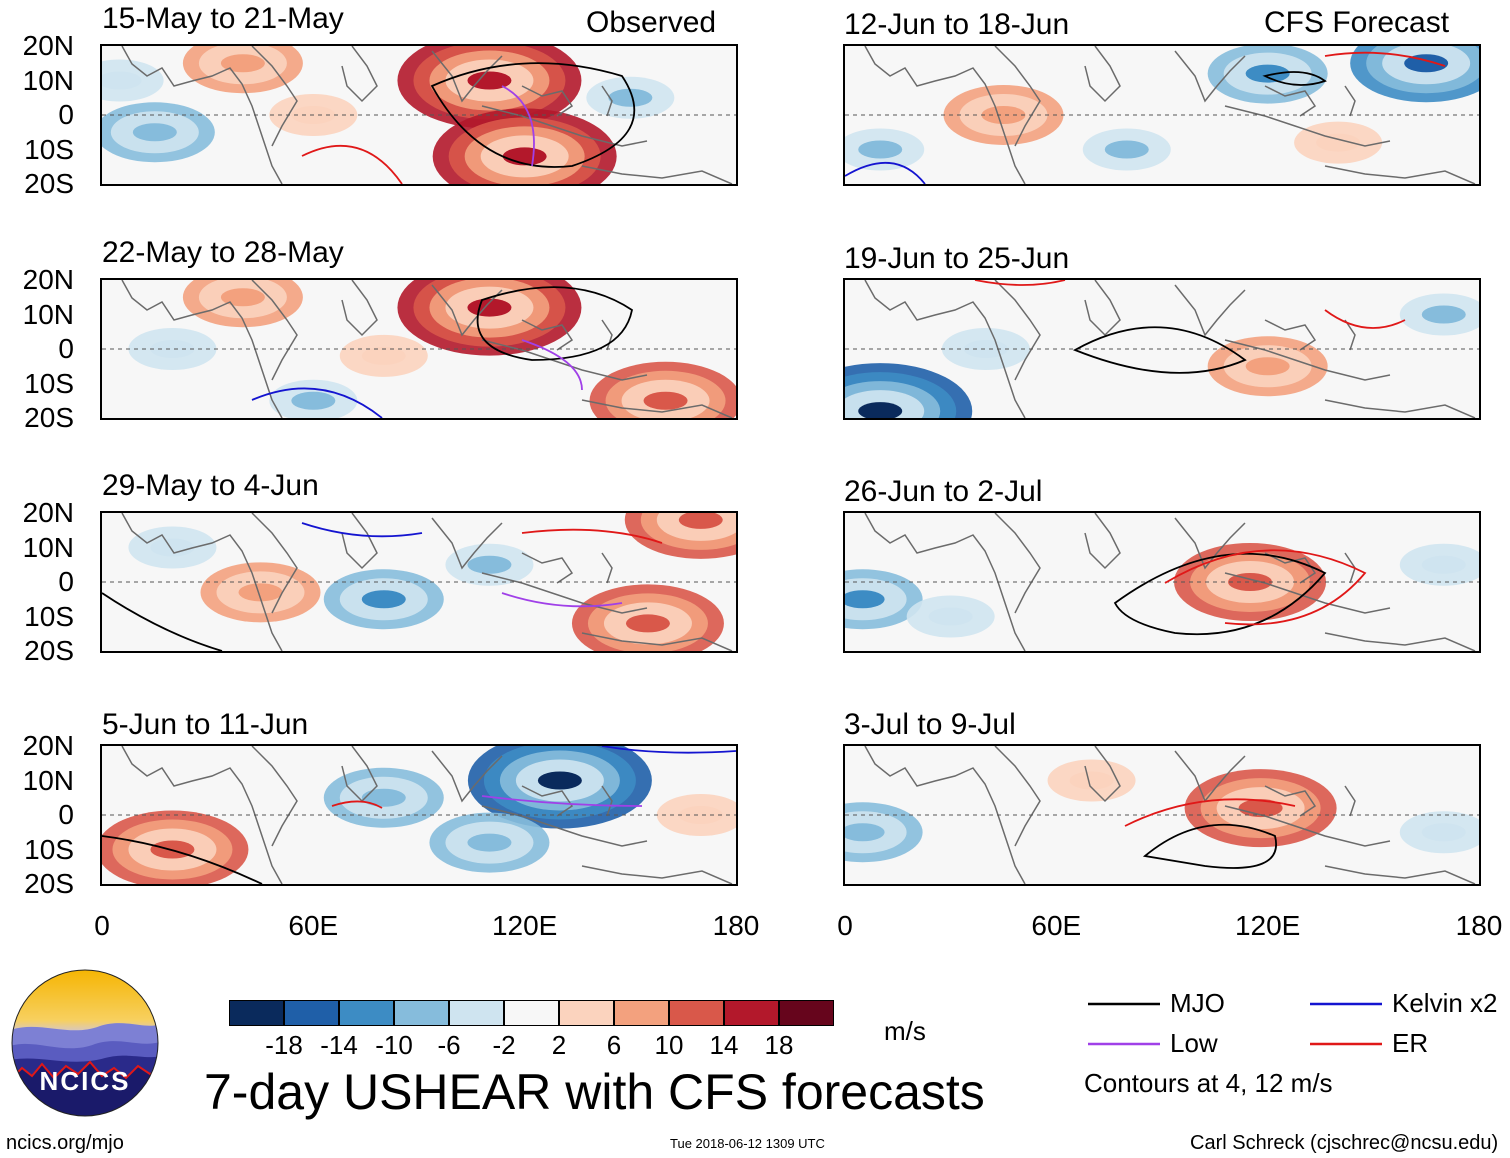 The image size is (1510, 1158). Describe the element at coordinates (594, 1092) in the screenshot. I see `chart-title: 7-day USHEAR with CFS forecasts` at that location.